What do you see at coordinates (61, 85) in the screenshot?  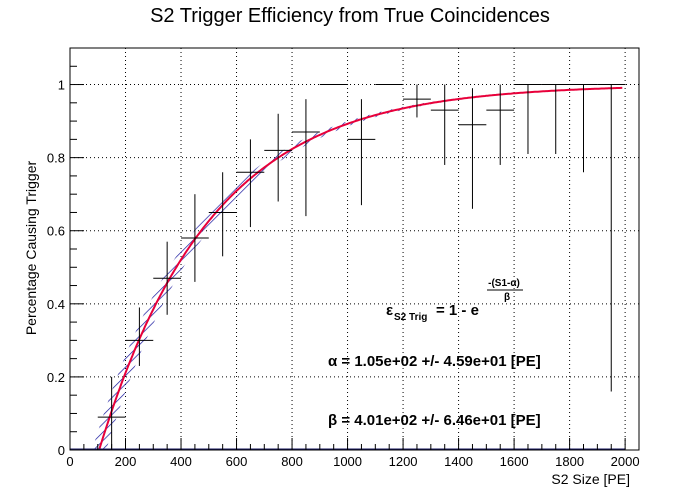 I see `y-tick-label: 1` at bounding box center [61, 85].